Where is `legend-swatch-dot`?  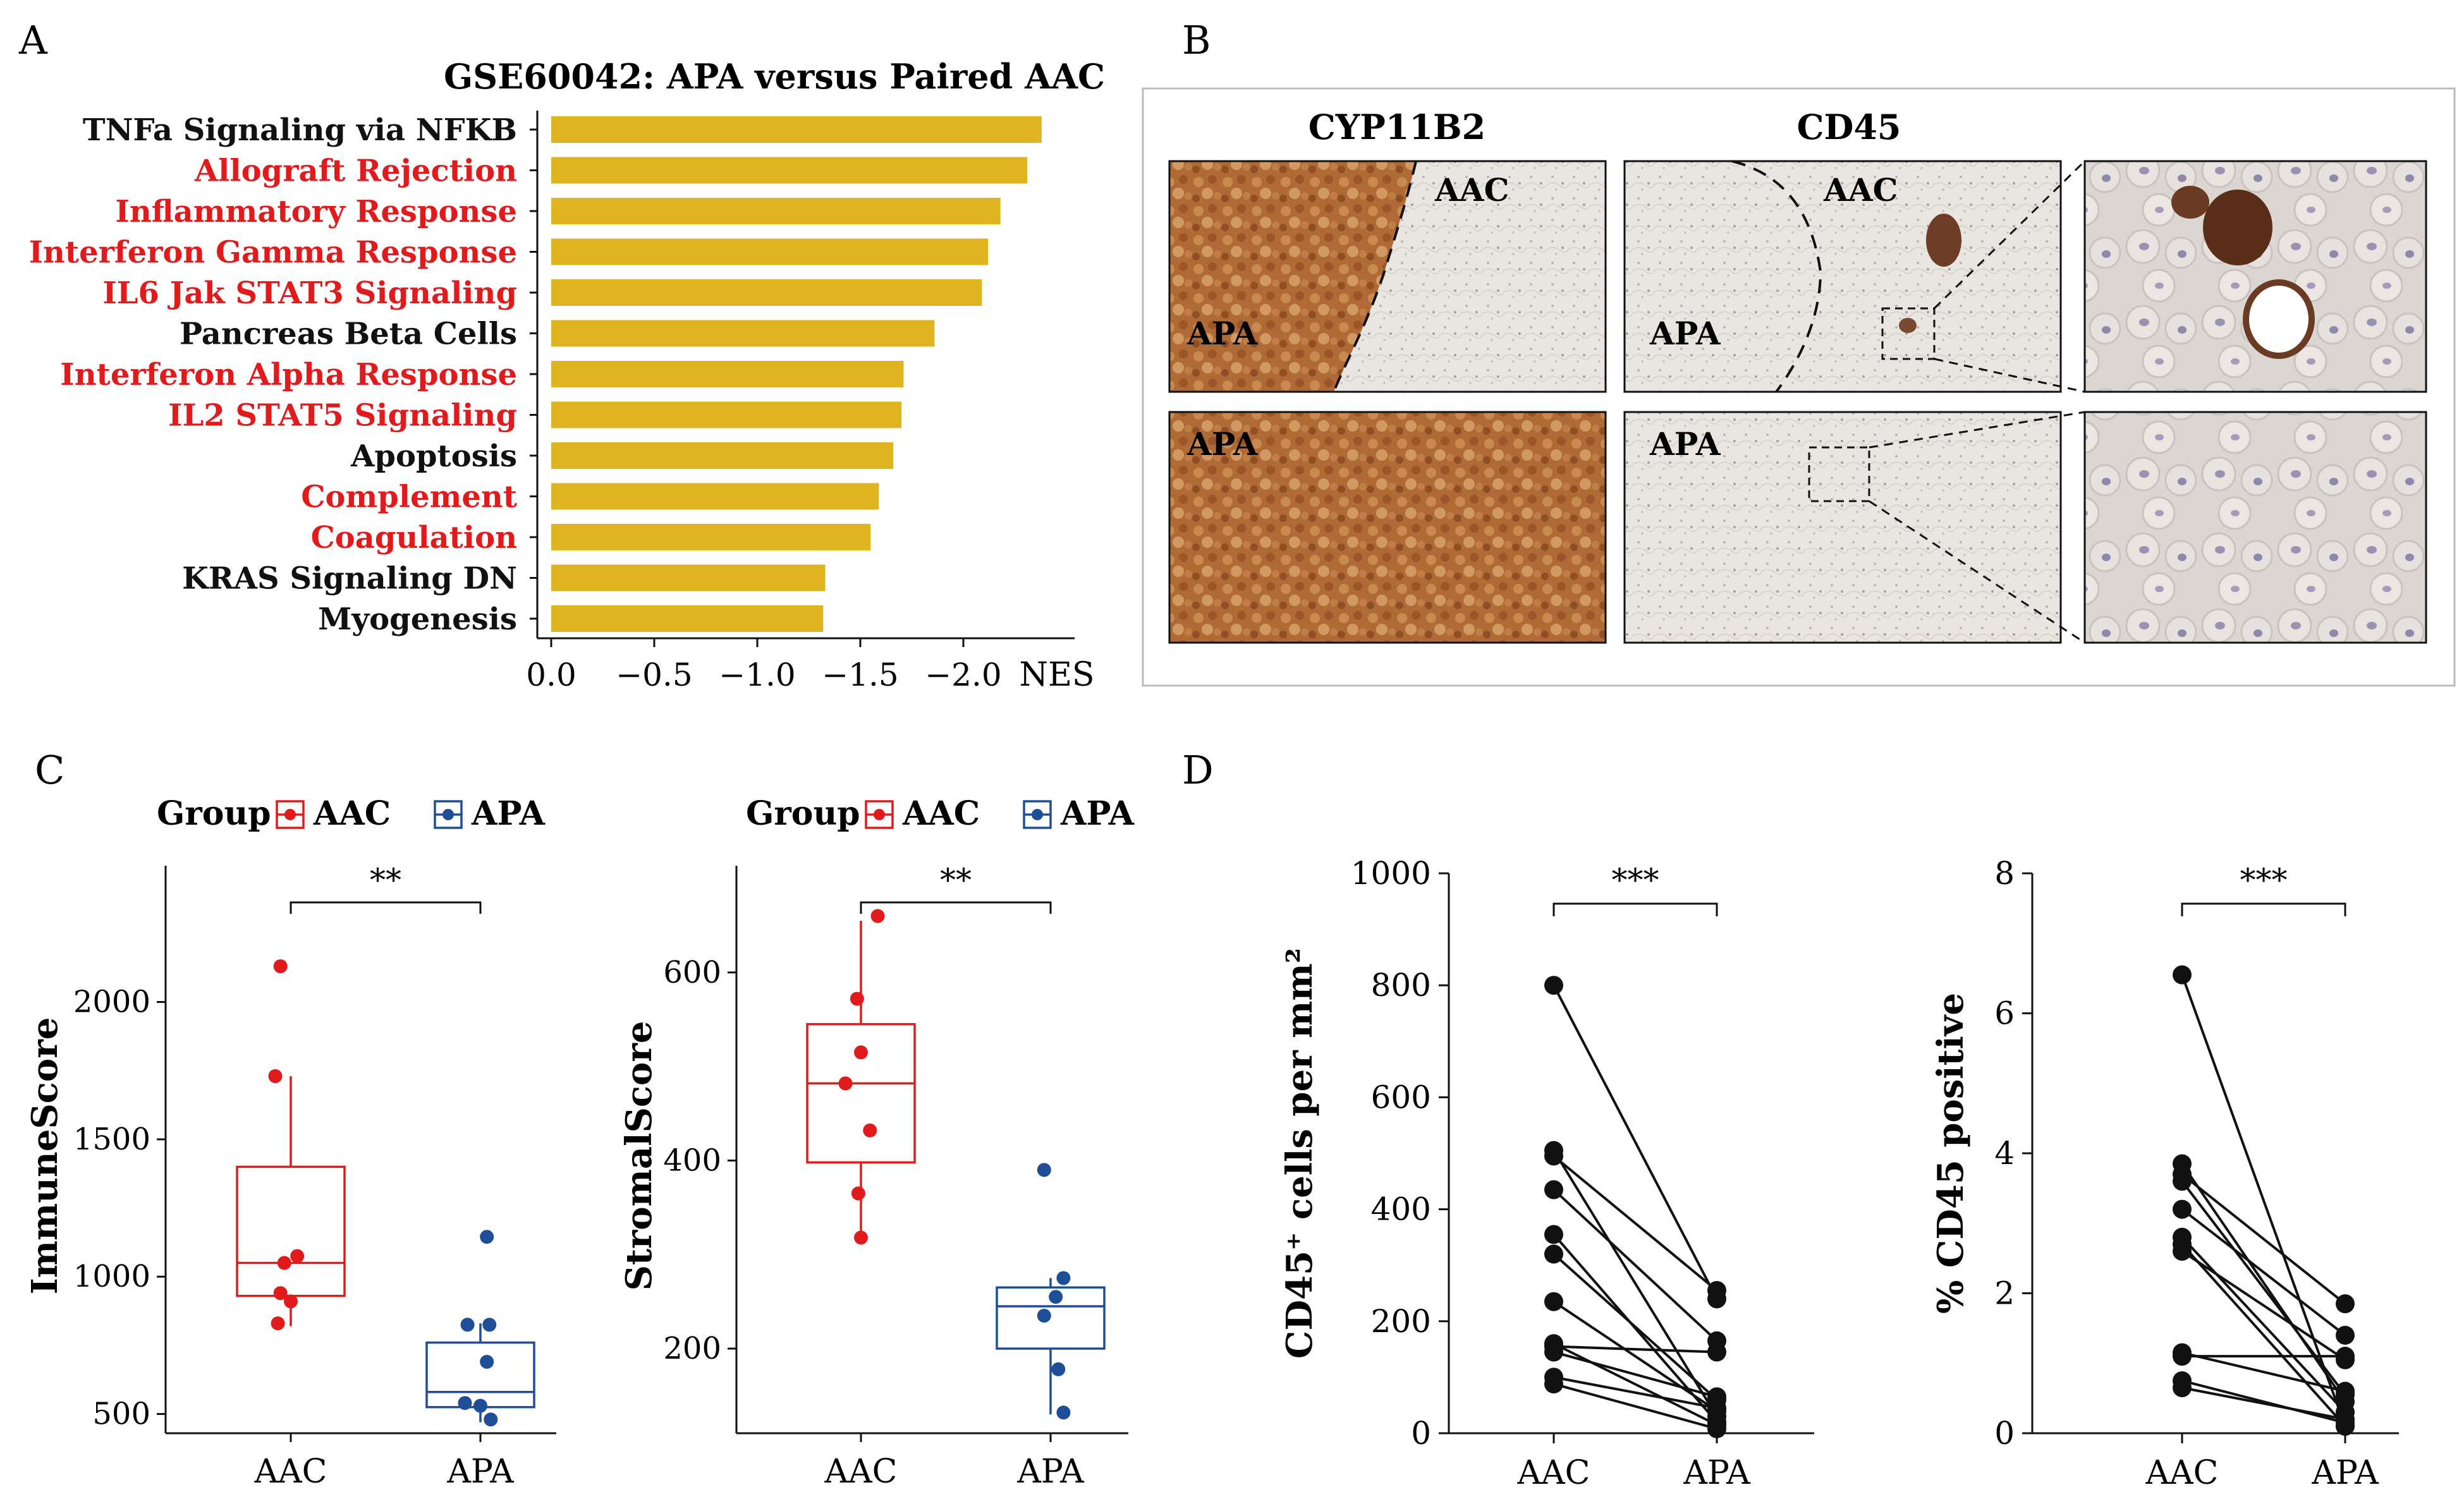 legend-swatch-dot is located at coordinates (1037, 814).